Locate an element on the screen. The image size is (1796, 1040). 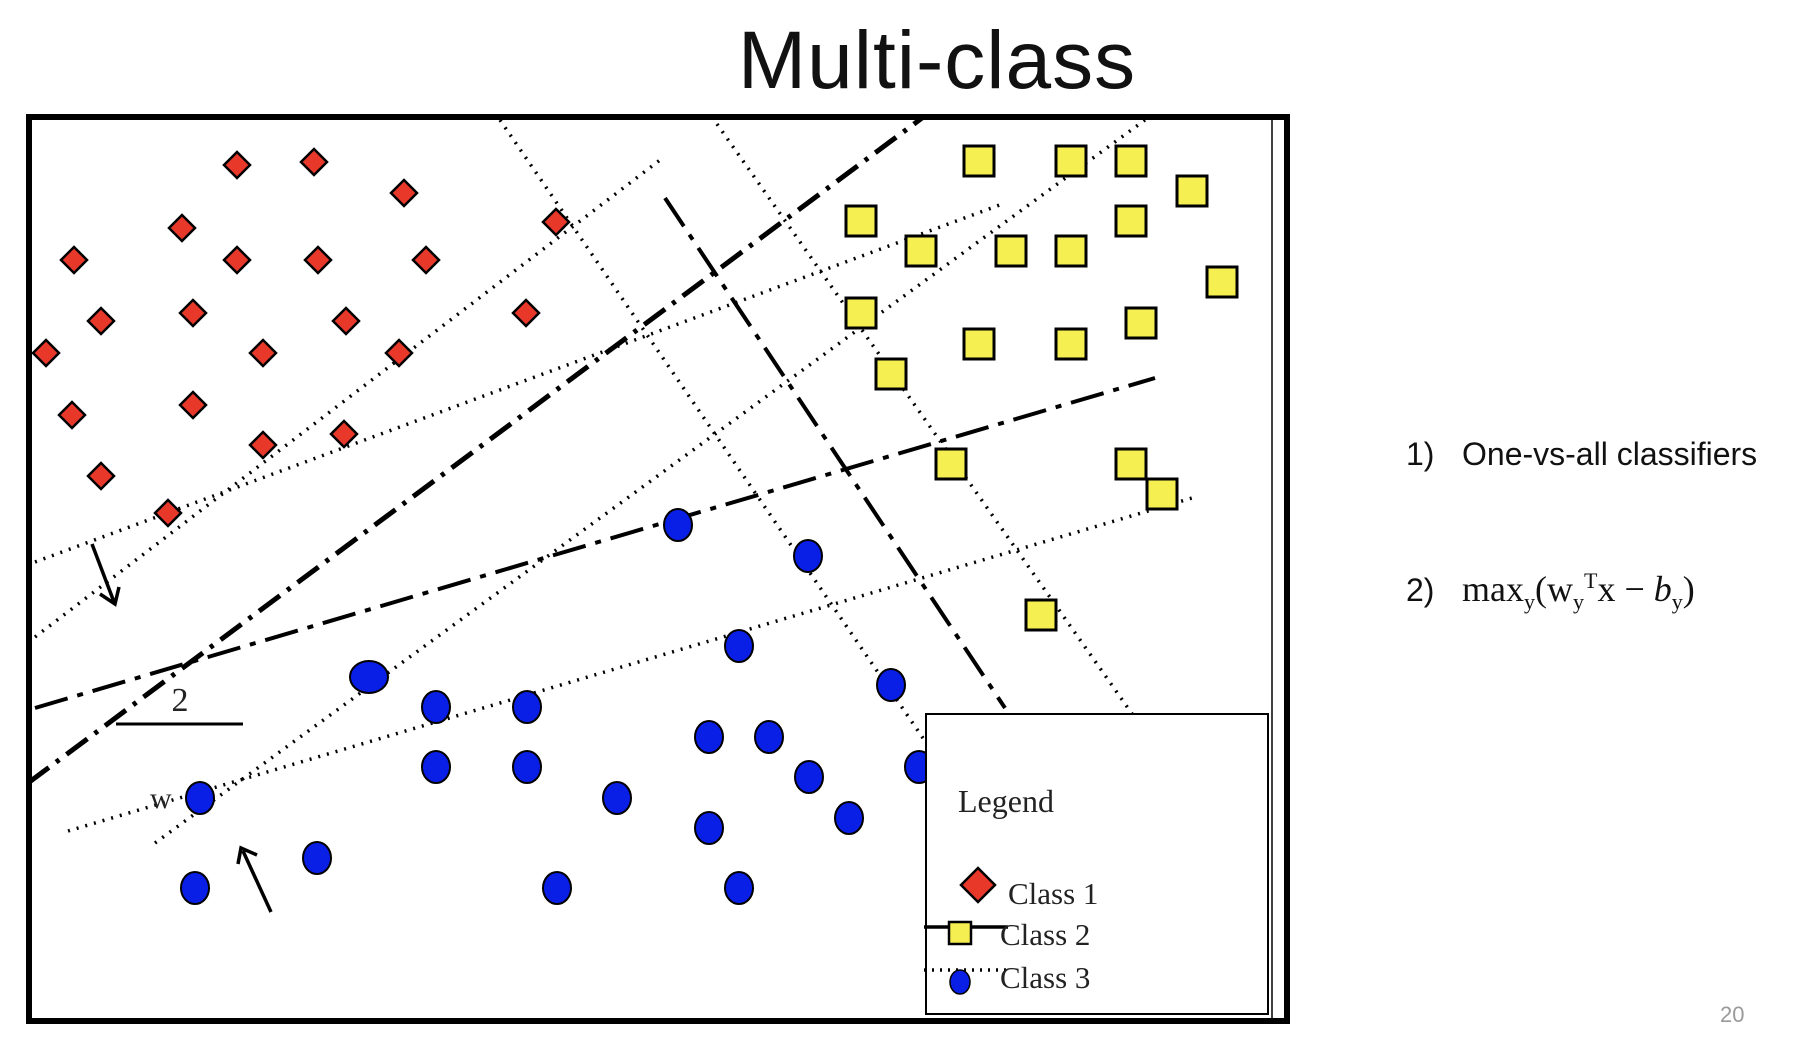
legend-class-2-marker is located at coordinates (960, 933).